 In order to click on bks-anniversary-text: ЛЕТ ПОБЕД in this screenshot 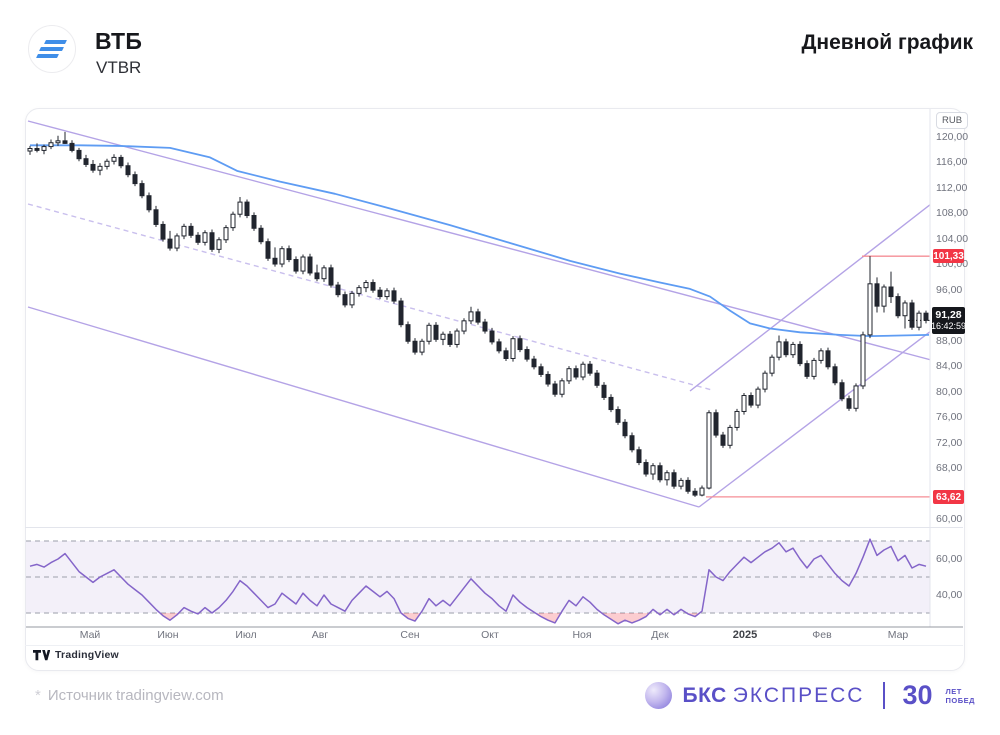, I will do `click(960, 695)`.